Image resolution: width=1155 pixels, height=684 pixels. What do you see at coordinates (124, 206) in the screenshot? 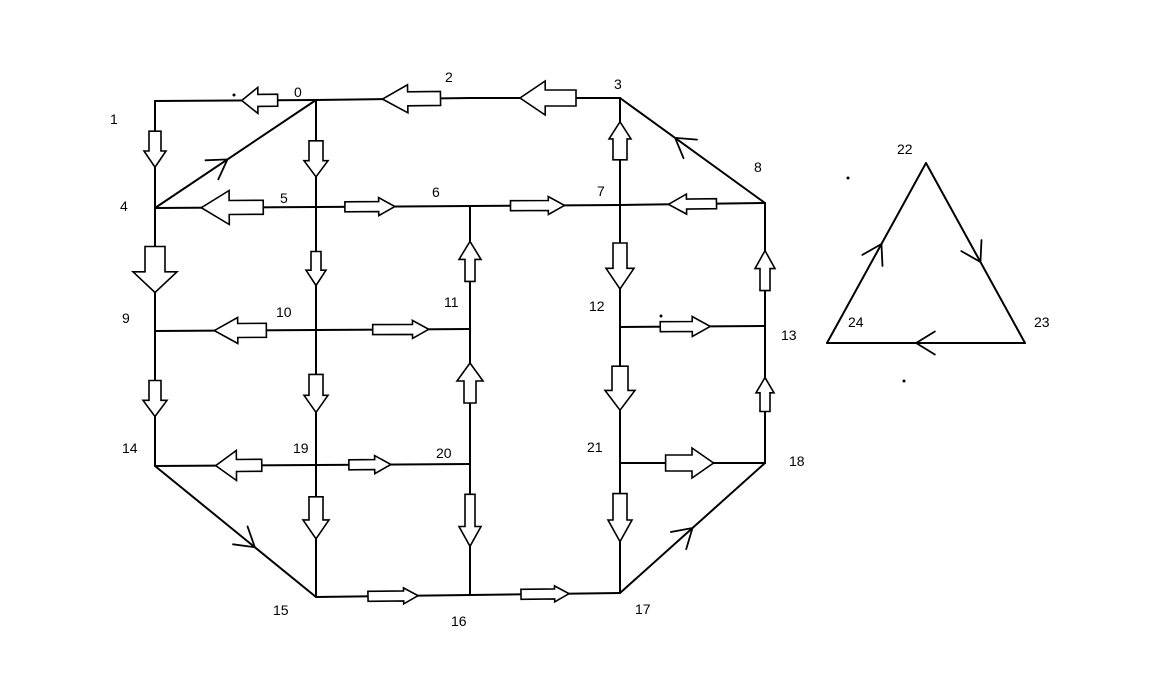
I see `node-label-4: 4` at bounding box center [124, 206].